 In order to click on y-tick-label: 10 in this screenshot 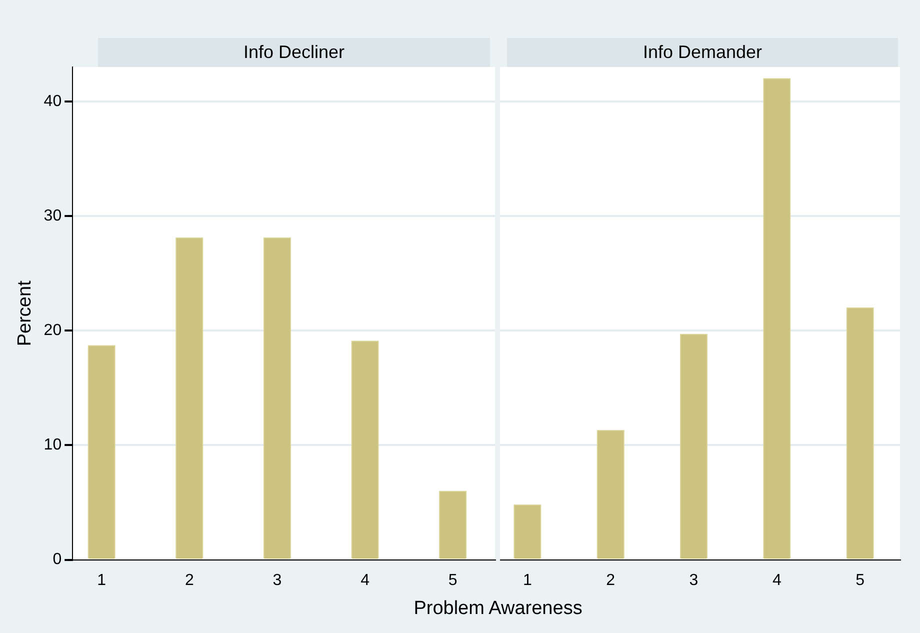, I will do `click(53, 445)`.